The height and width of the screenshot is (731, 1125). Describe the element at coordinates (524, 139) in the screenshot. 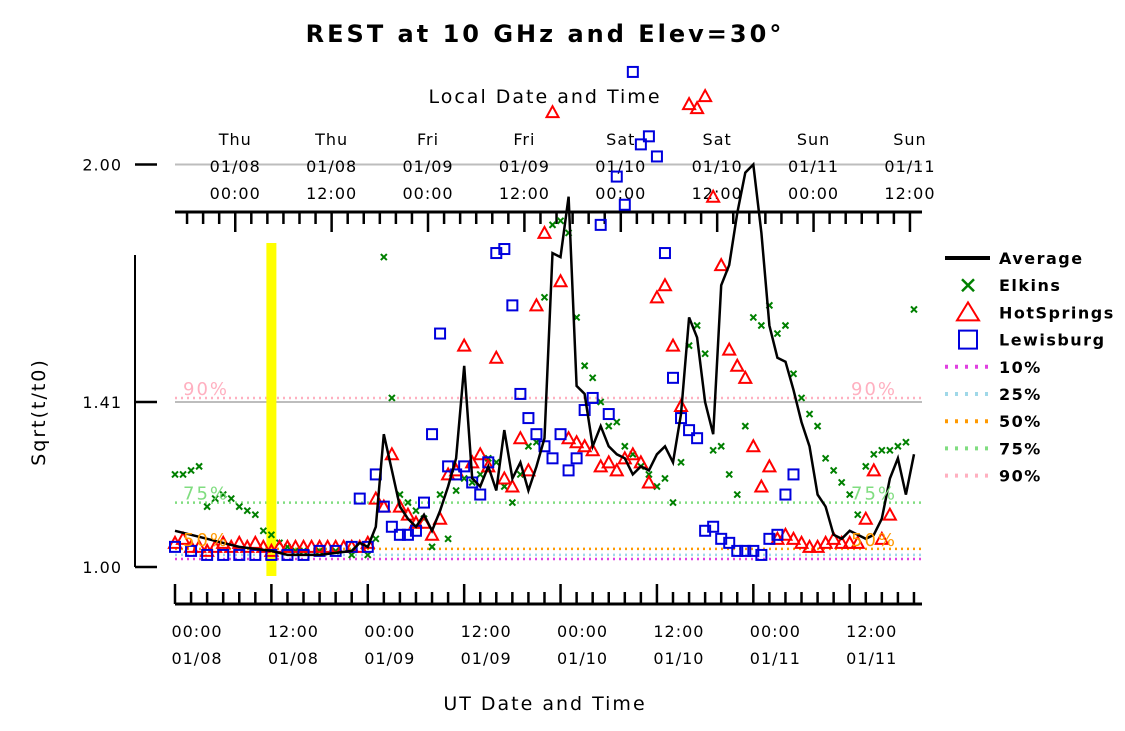

I see `top-tick-label: Fri` at that location.